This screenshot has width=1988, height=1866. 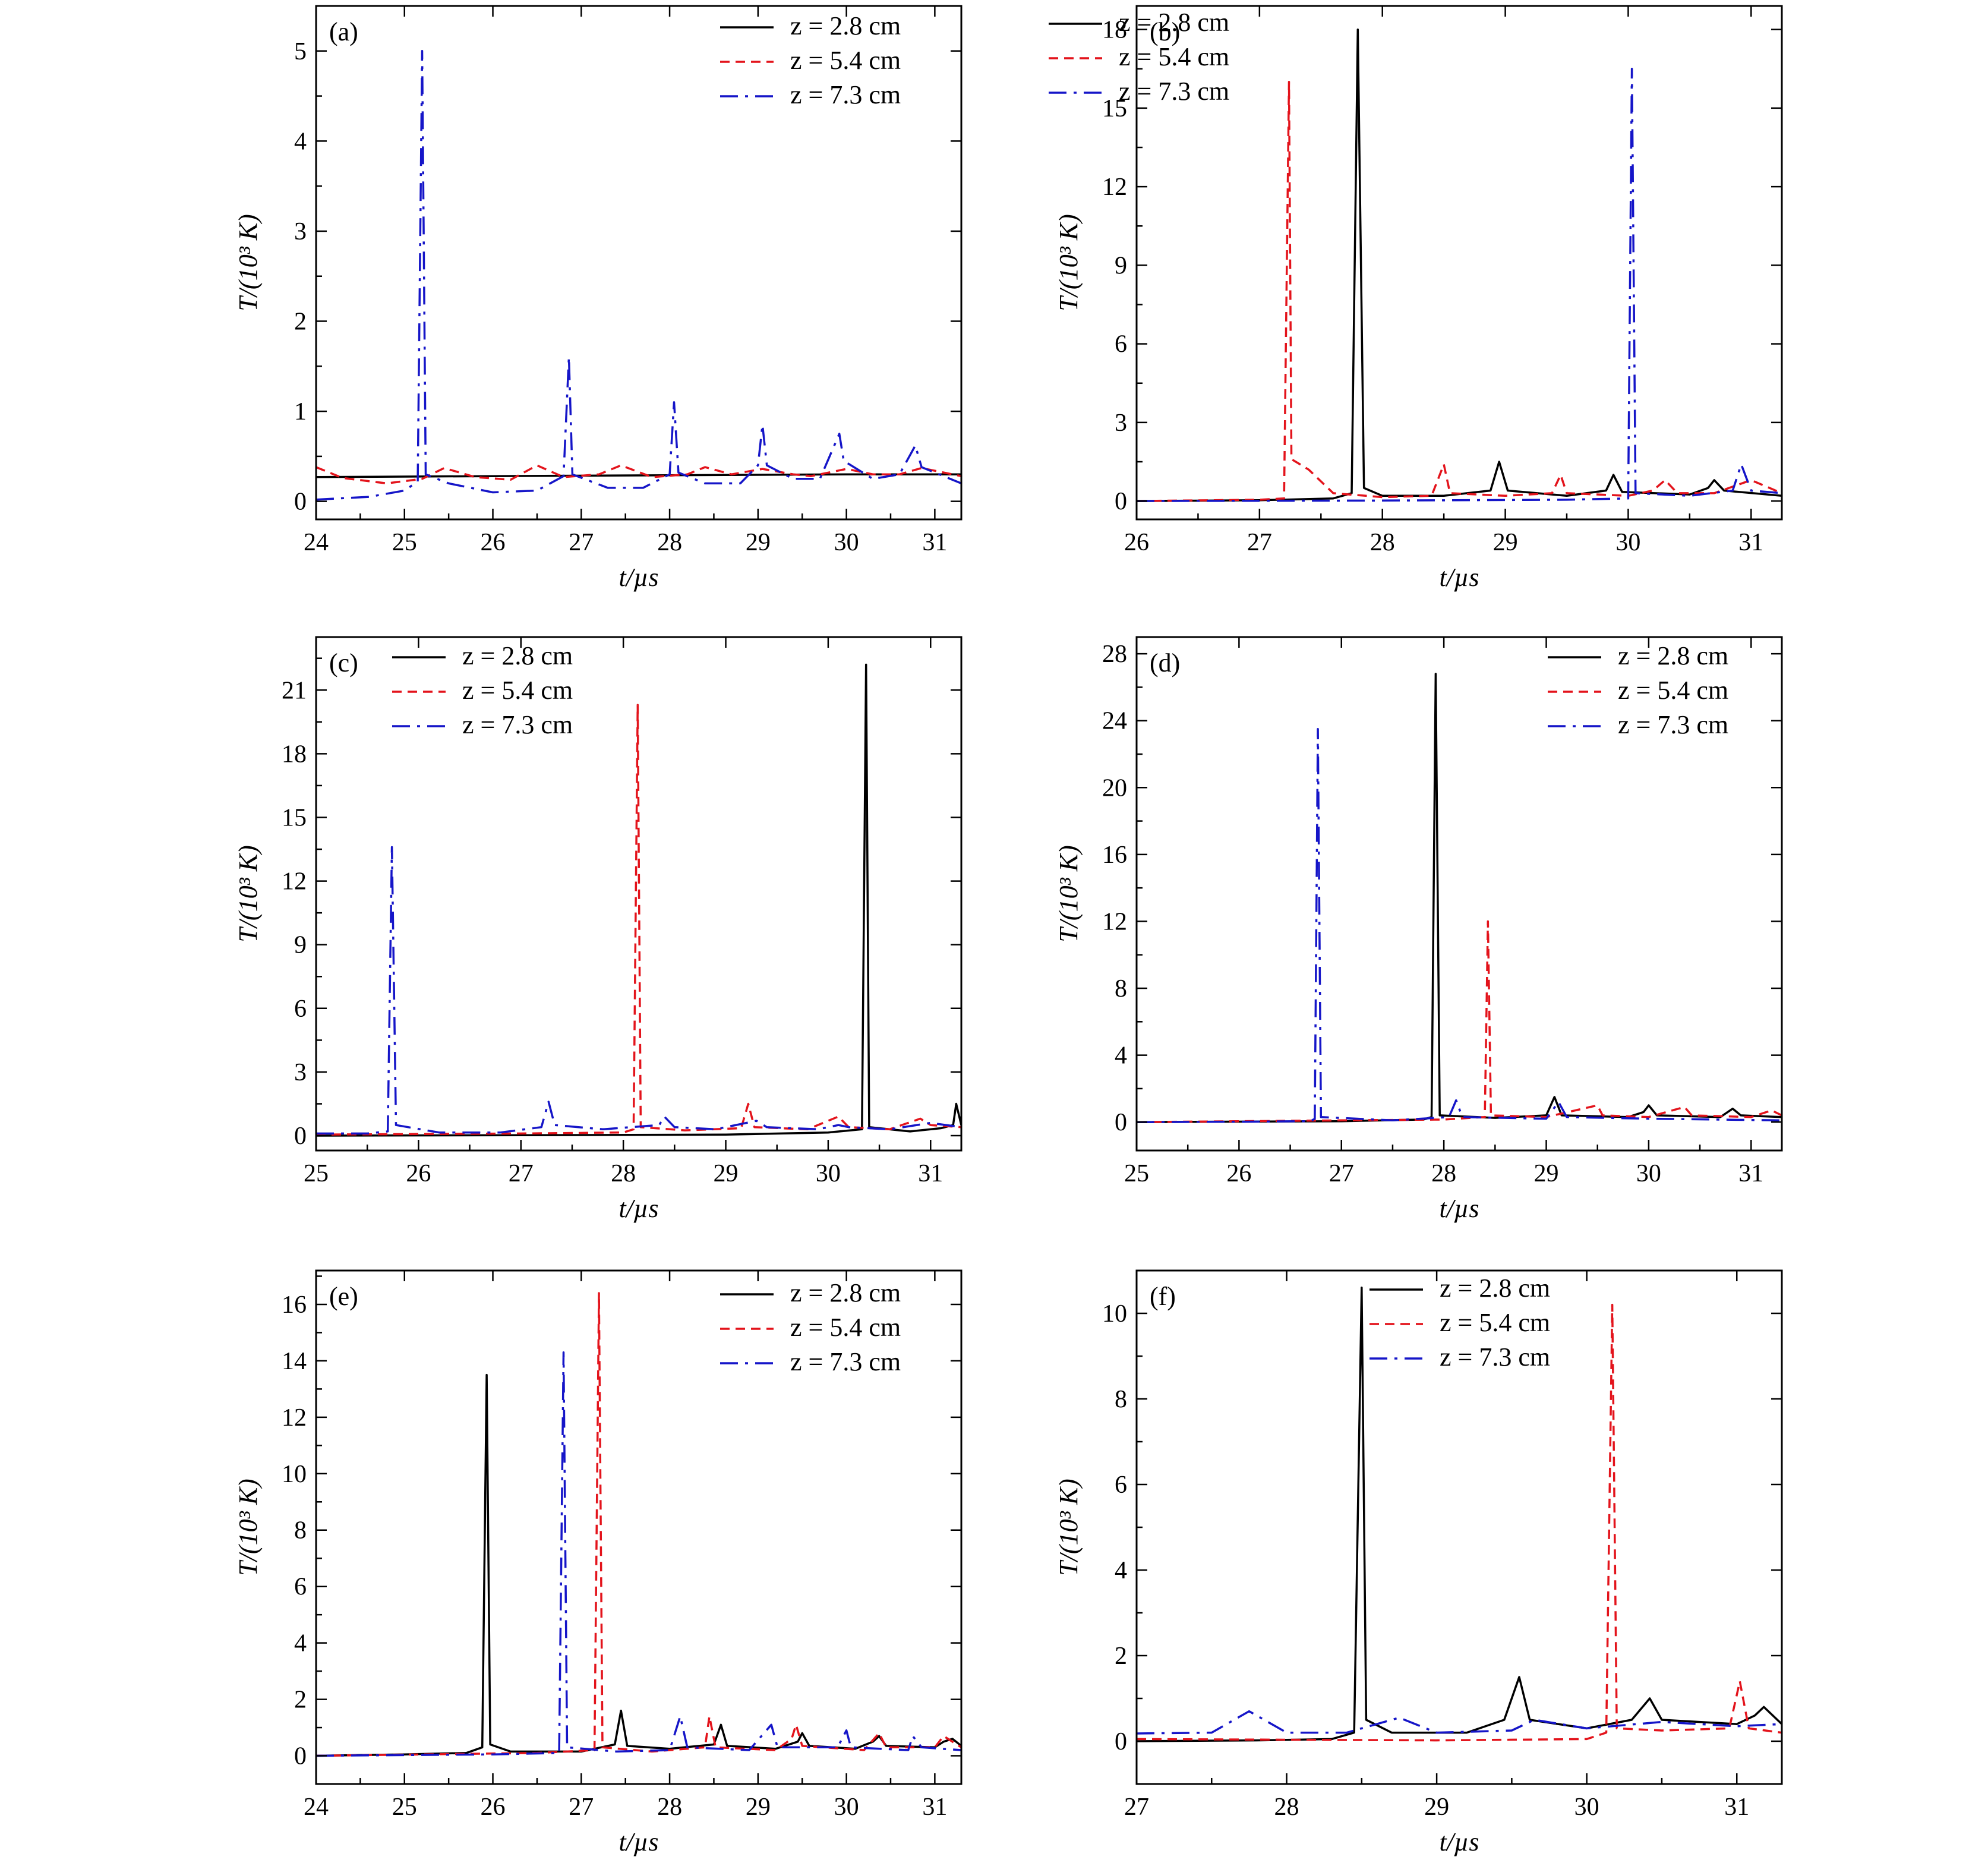 I want to click on y-tick-label: 4, so click(x=1121, y=1570).